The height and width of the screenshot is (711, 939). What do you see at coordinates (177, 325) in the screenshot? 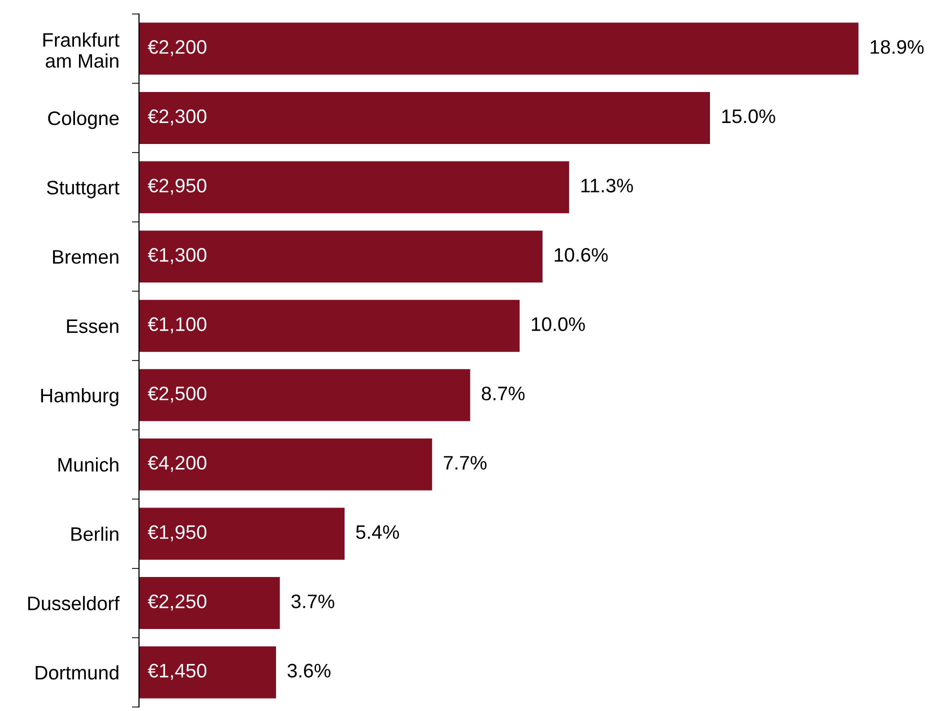
I see `annotation: €1,100` at bounding box center [177, 325].